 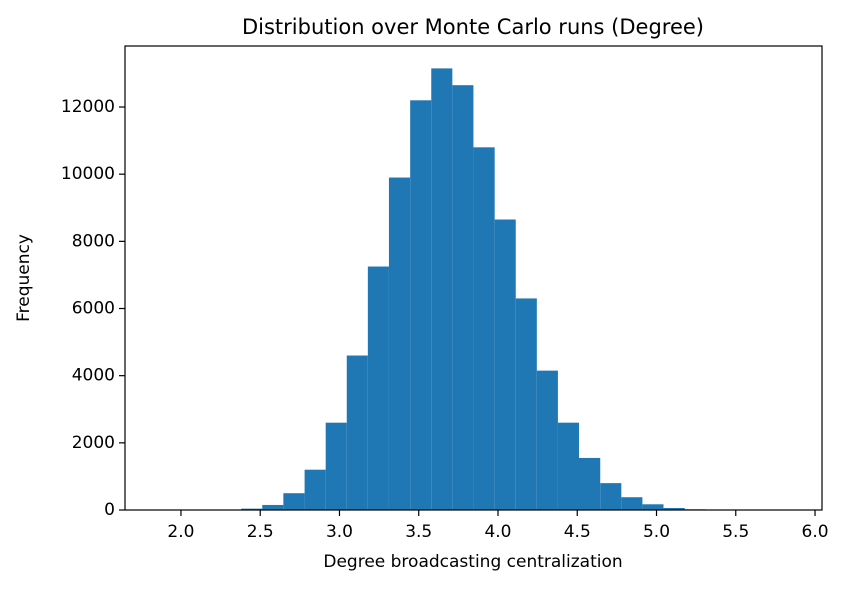 I want to click on y-tick-label: 6000, so click(x=93, y=309).